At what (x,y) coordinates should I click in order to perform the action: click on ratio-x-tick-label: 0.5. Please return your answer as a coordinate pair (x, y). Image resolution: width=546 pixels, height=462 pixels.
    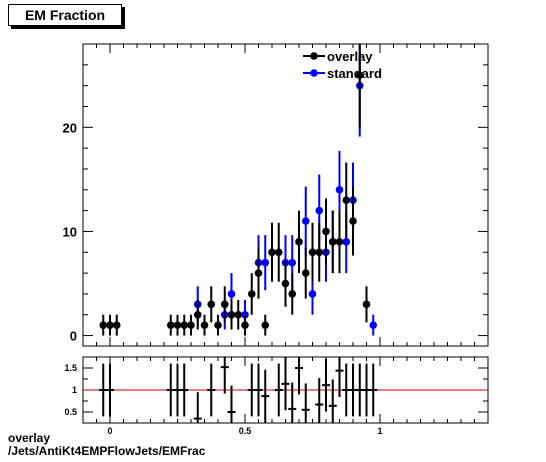
    Looking at the image, I should click on (245, 431).